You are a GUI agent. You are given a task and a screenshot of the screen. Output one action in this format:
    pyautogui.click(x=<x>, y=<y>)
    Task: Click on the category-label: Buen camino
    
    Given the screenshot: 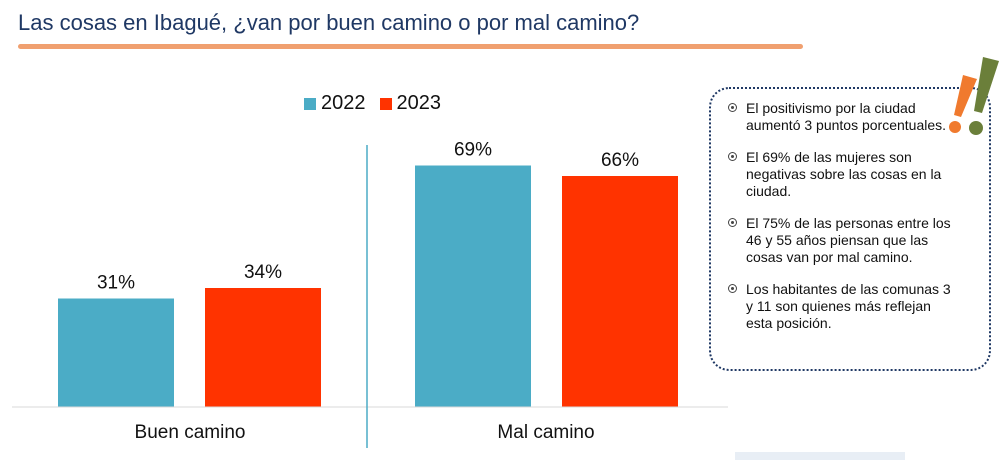 What is the action you would take?
    pyautogui.click(x=190, y=432)
    